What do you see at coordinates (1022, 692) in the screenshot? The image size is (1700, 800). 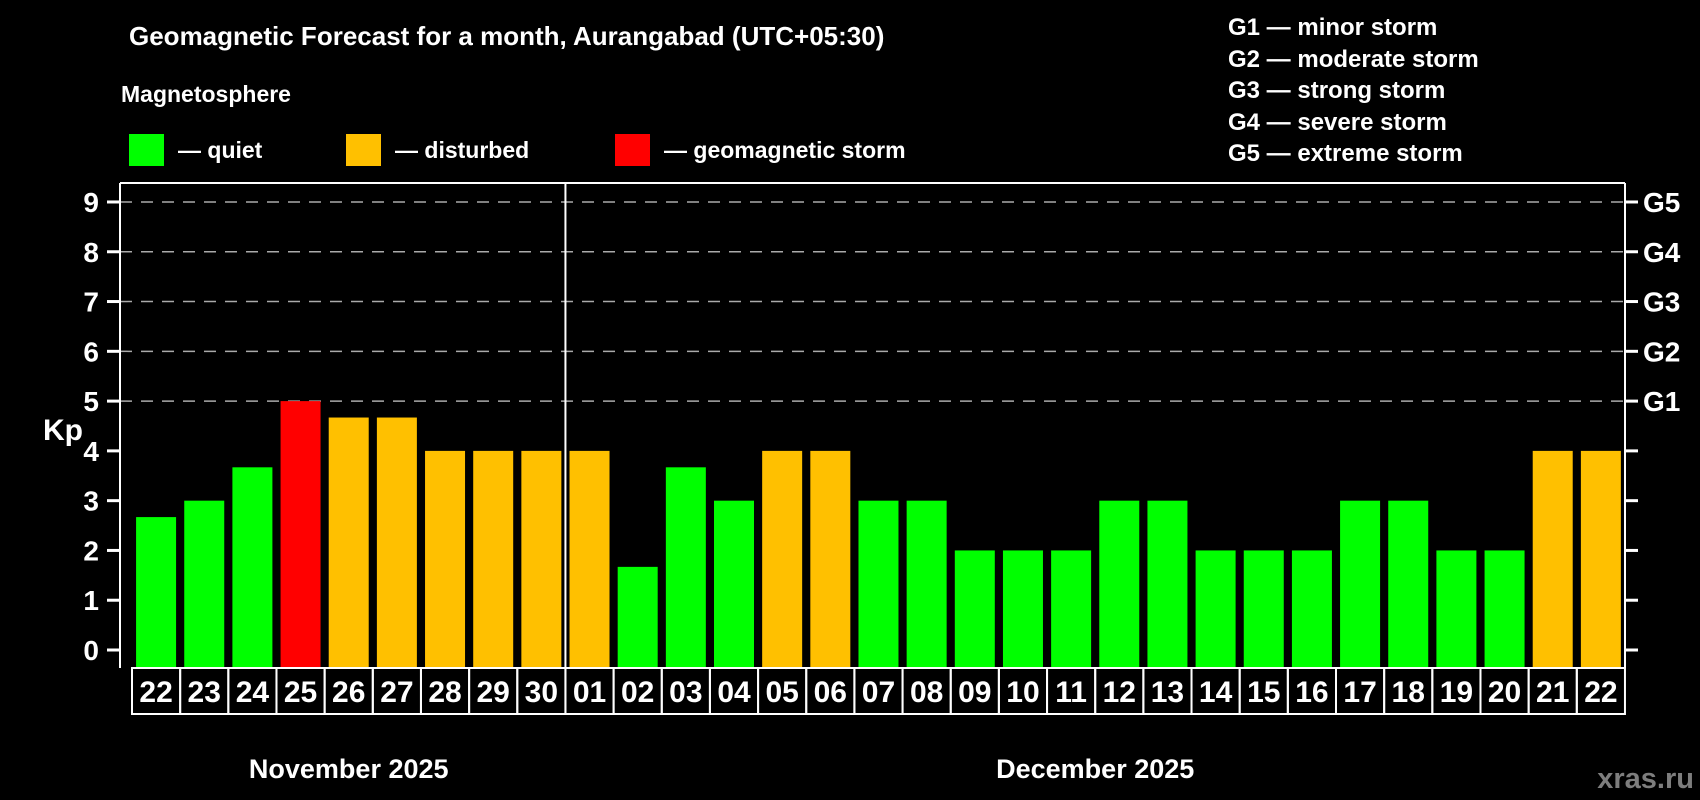 I see `date-label: 10` at bounding box center [1022, 692].